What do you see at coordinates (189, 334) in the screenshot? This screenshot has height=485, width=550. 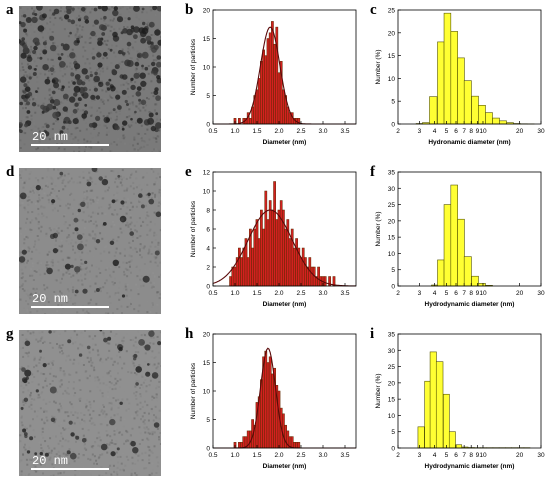 I see `panel-letter-h: h` at bounding box center [189, 334].